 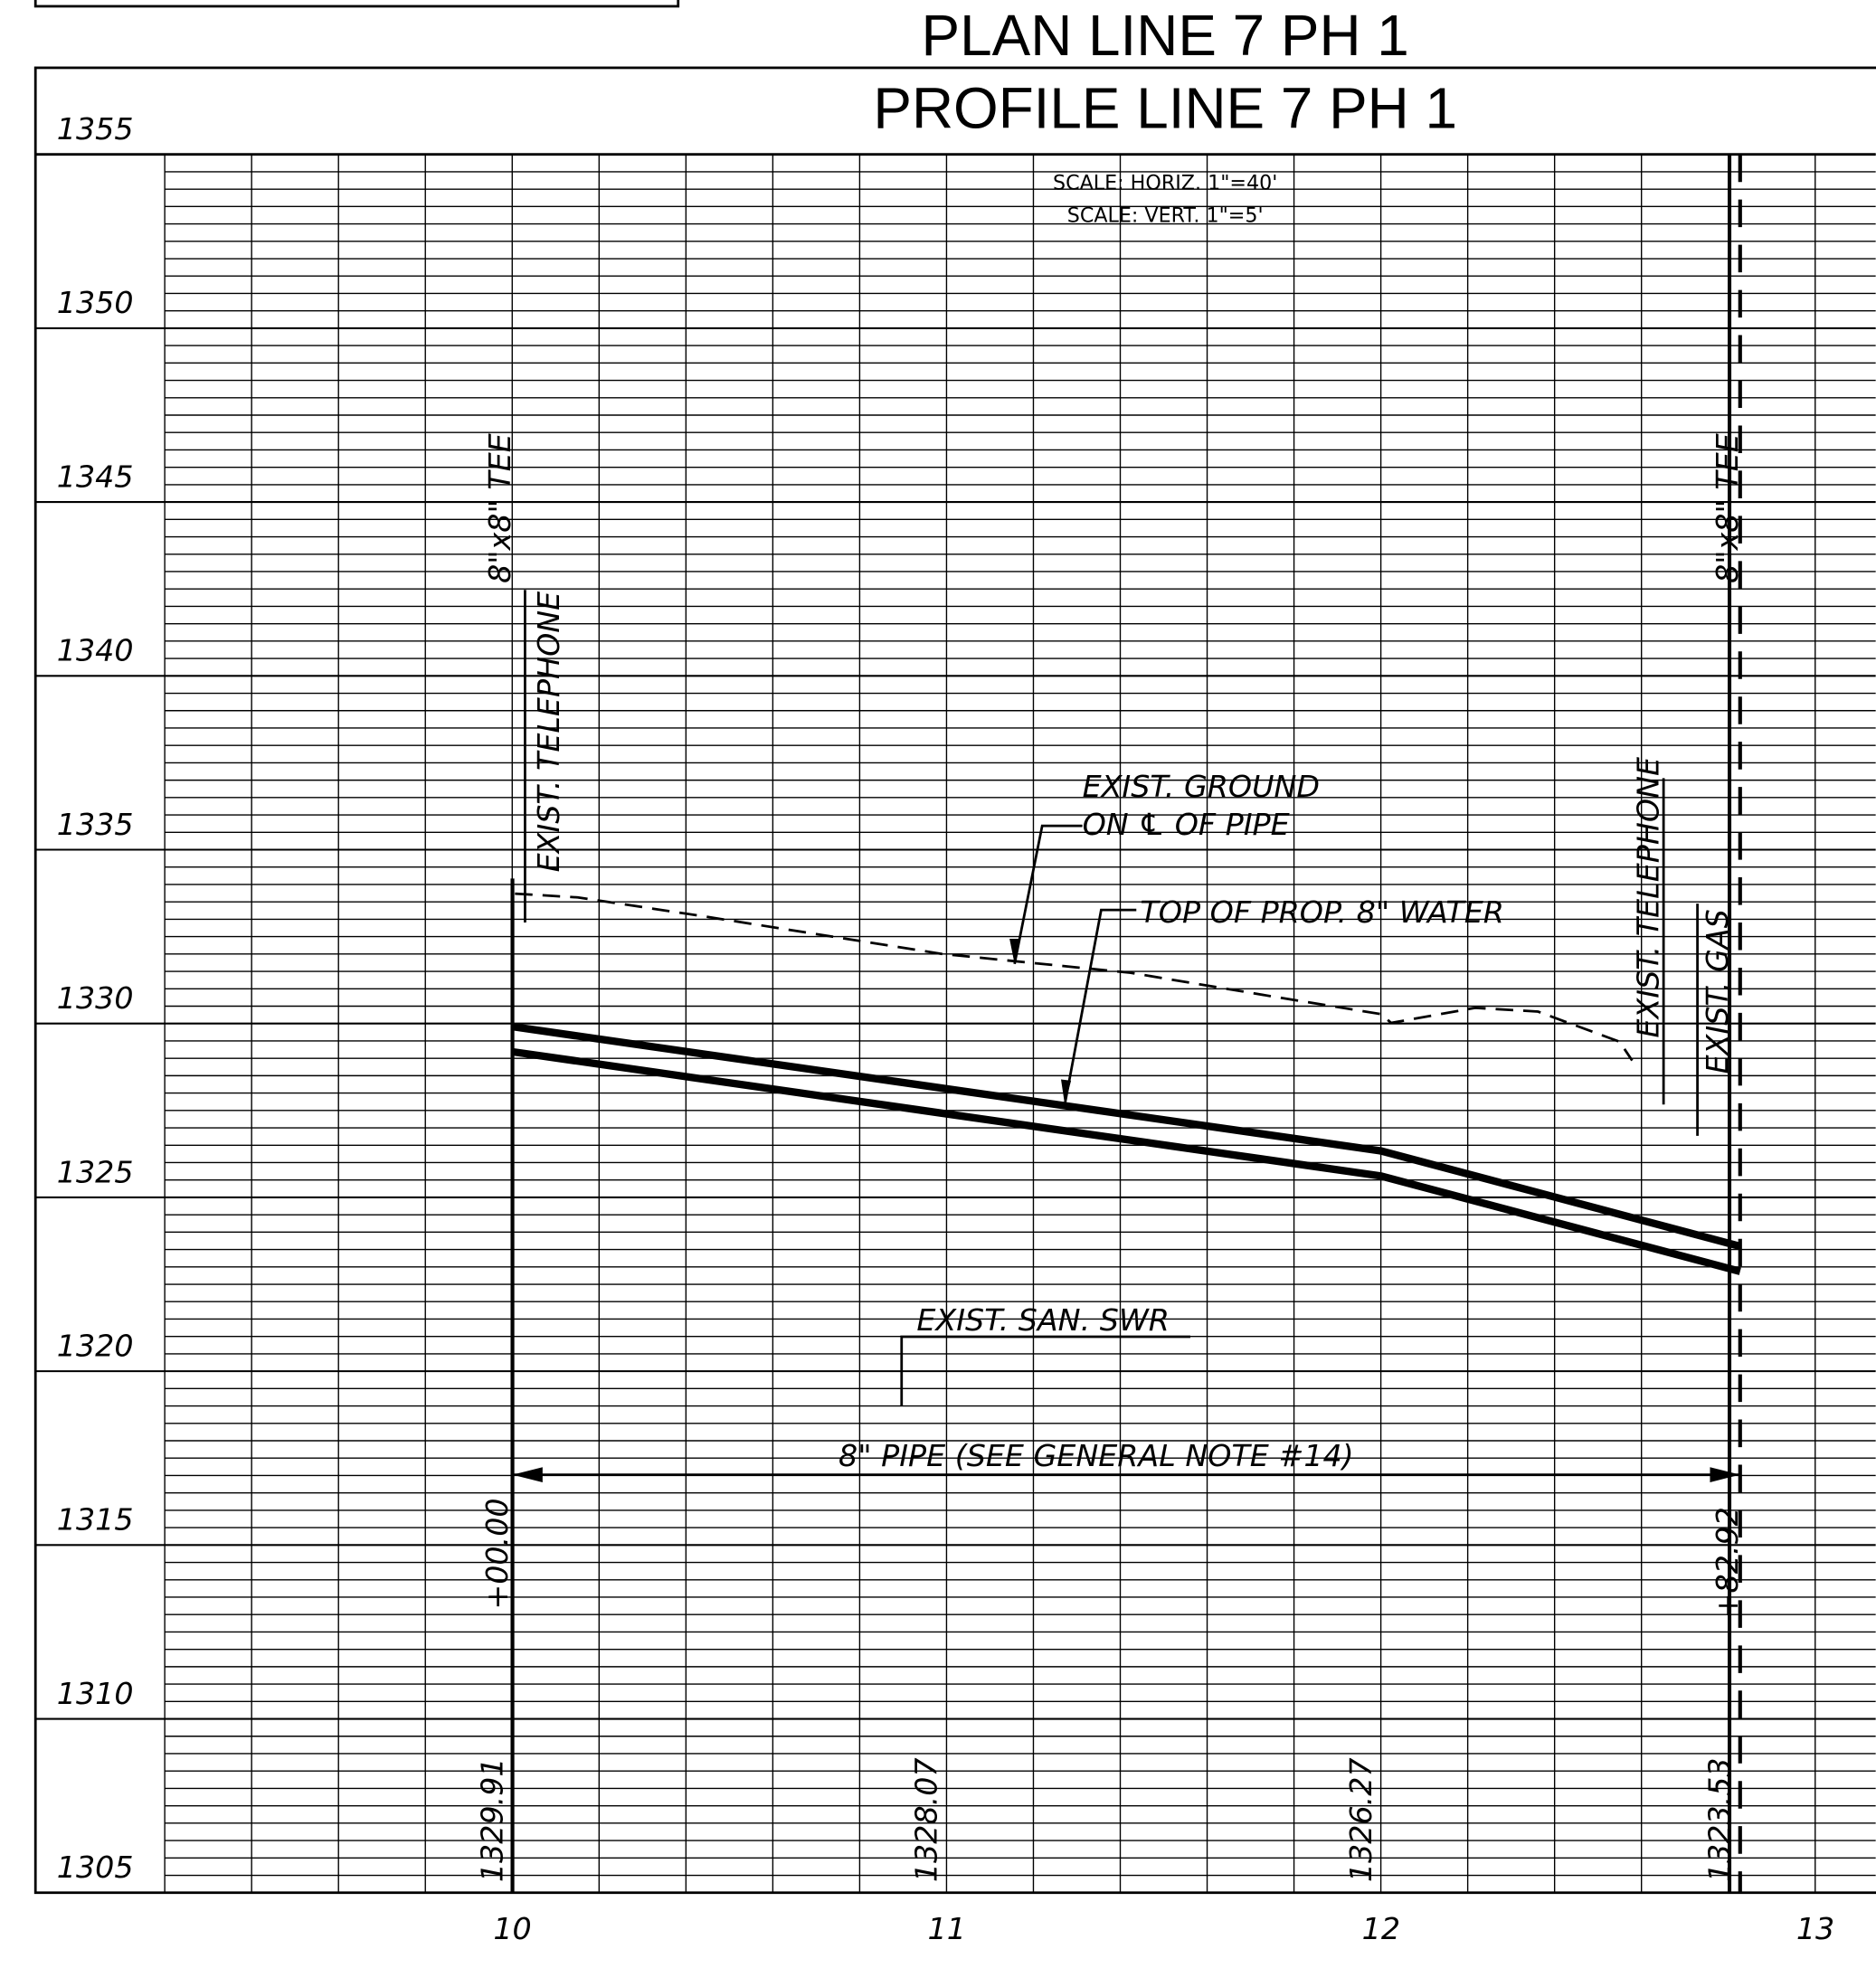 I want to click on ground-leader, so click(x=1048, y=894).